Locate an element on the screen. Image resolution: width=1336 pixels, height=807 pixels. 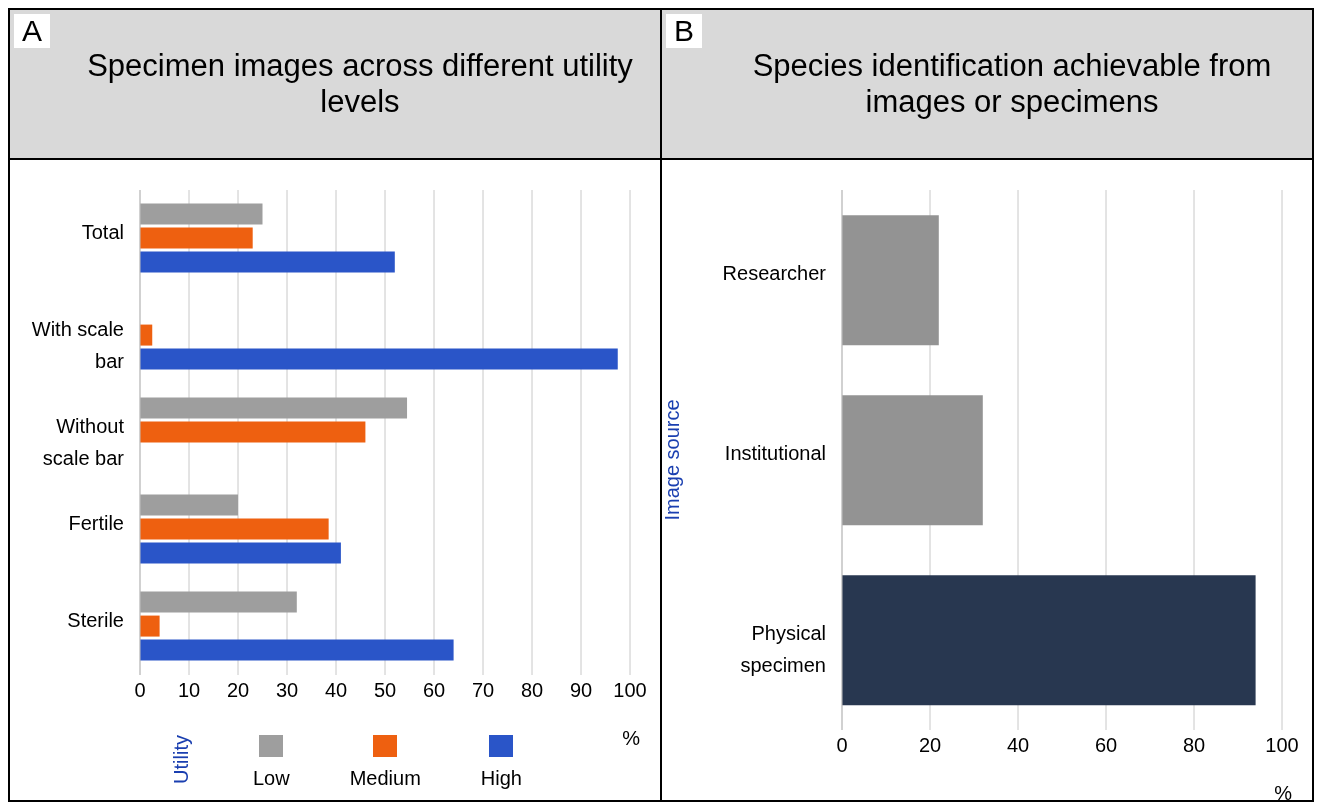
legend-label: Medium is located at coordinates (385, 778).